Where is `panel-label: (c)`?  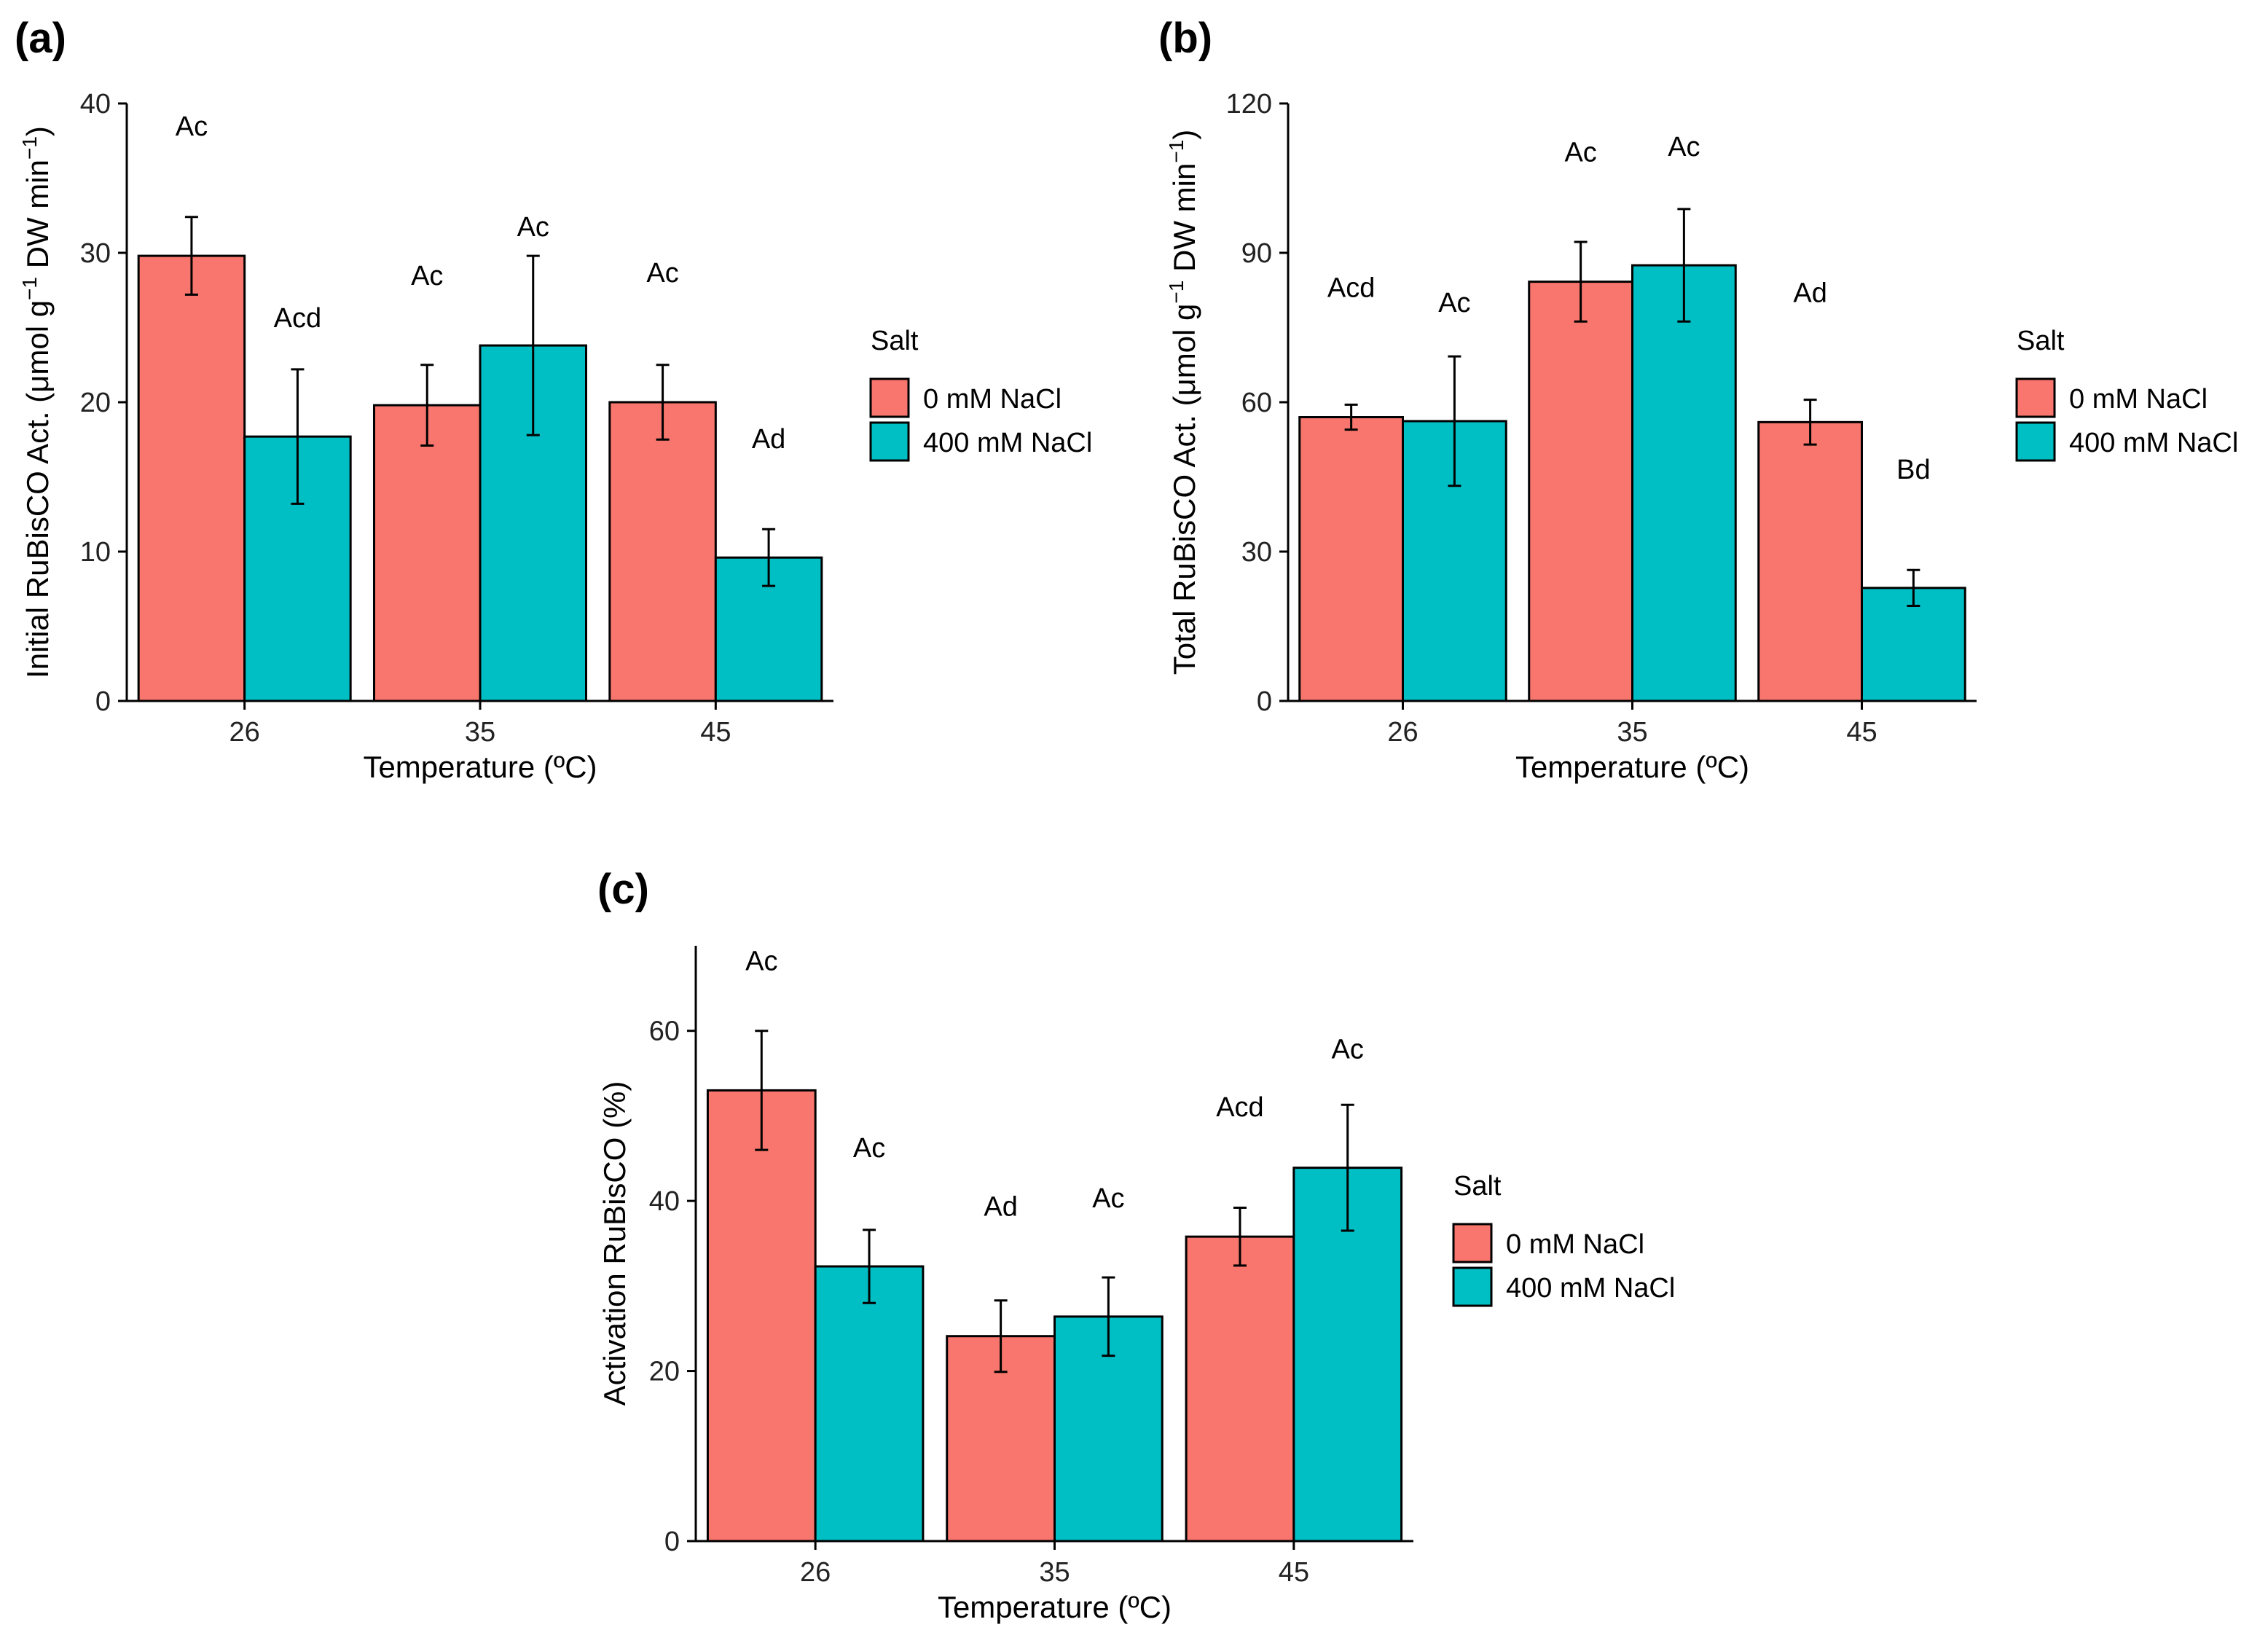 panel-label: (c) is located at coordinates (623, 889).